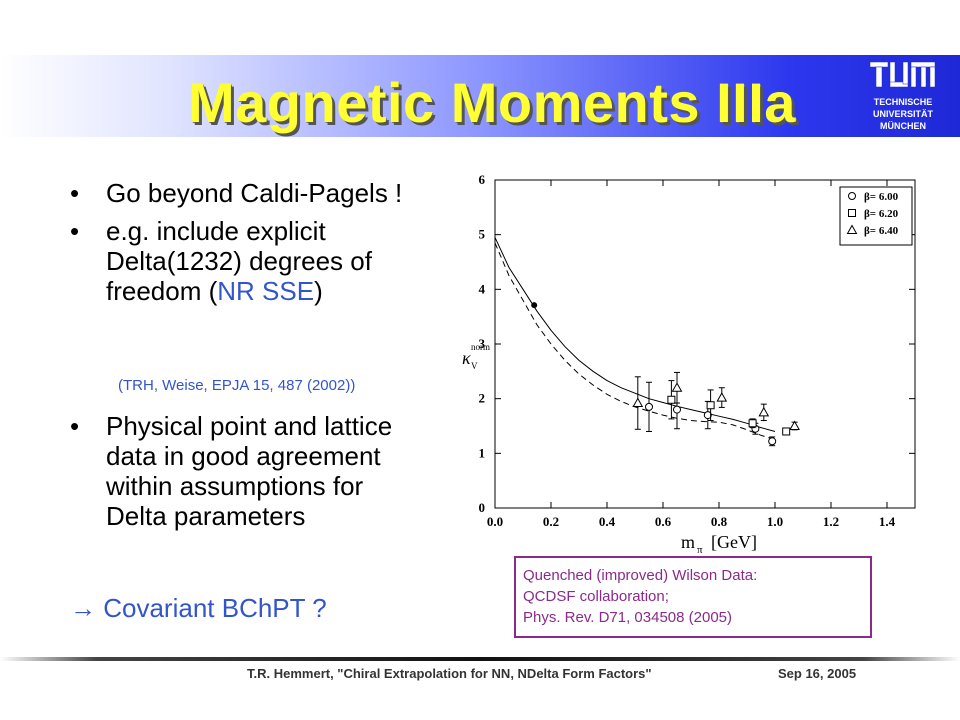 The height and width of the screenshot is (720, 960). I want to click on y-tick-label: 1, so click(482, 452).